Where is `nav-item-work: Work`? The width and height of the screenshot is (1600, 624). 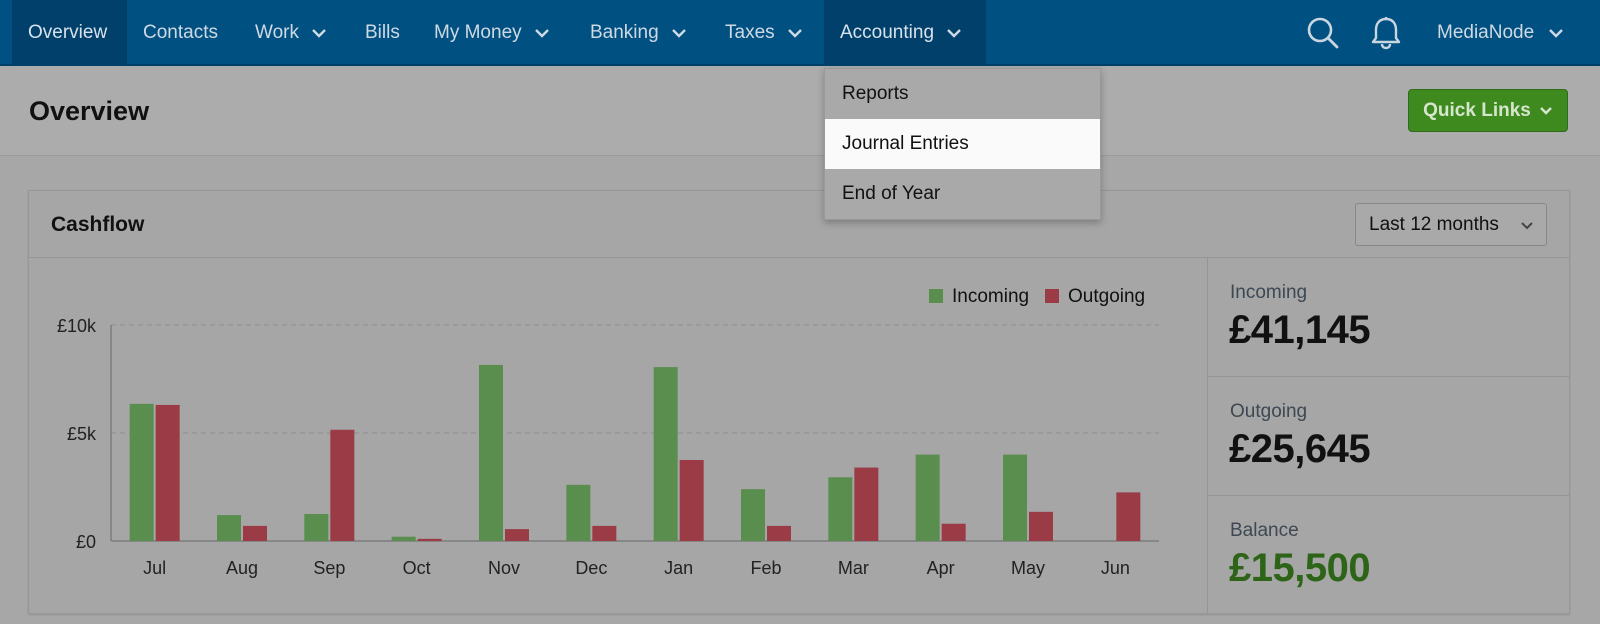 nav-item-work: Work is located at coordinates (294, 33).